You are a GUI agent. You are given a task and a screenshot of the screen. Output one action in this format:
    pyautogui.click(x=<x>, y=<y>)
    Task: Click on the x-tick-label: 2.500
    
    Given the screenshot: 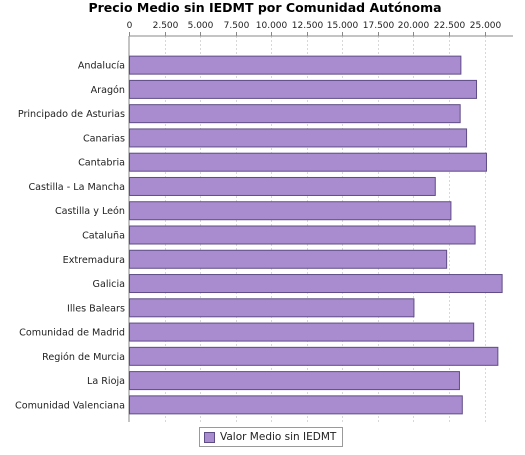 What is the action you would take?
    pyautogui.click(x=166, y=26)
    